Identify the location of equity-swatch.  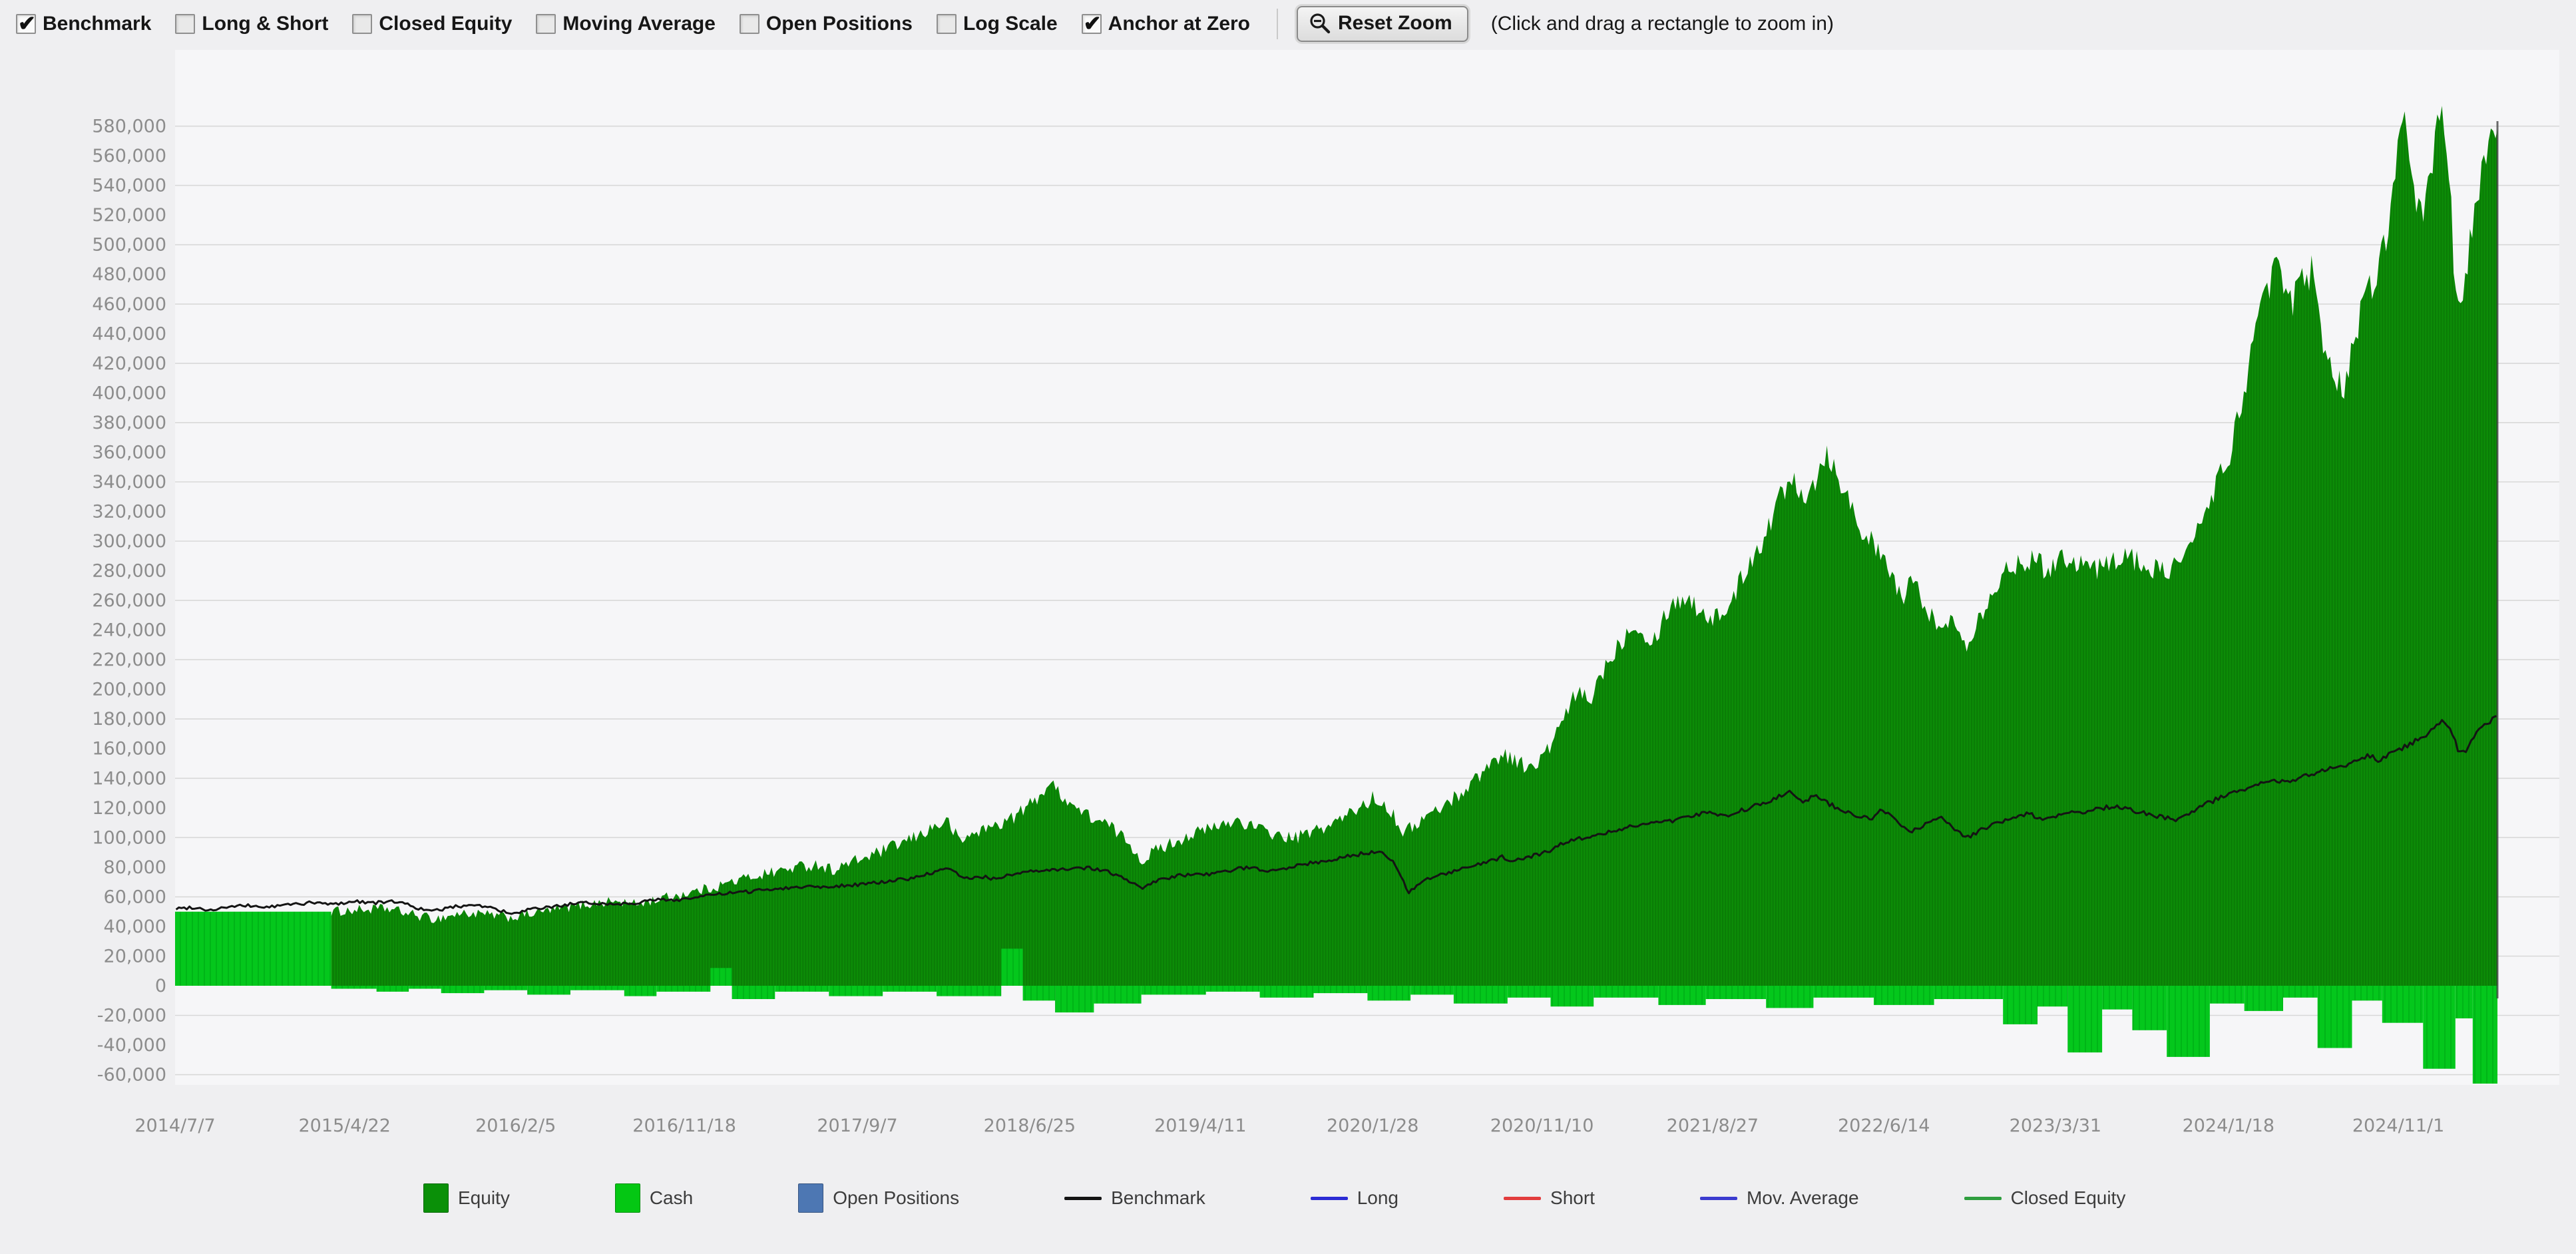
(436, 1198).